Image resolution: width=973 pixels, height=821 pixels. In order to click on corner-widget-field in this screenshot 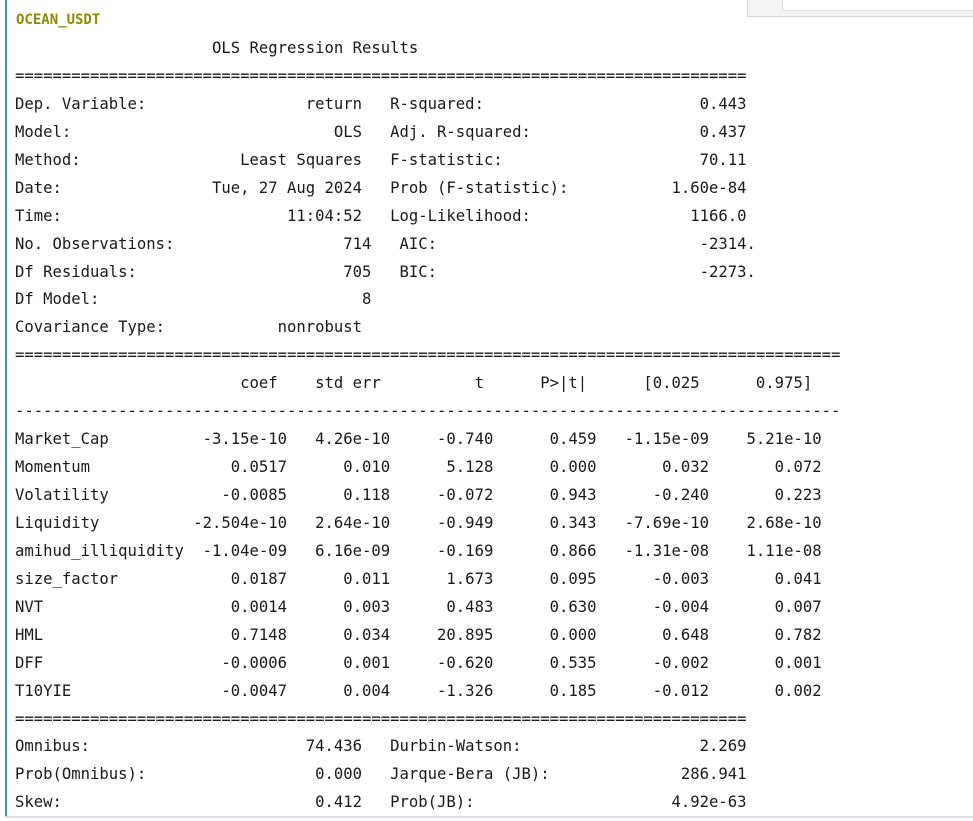, I will do `click(877, 5)`.